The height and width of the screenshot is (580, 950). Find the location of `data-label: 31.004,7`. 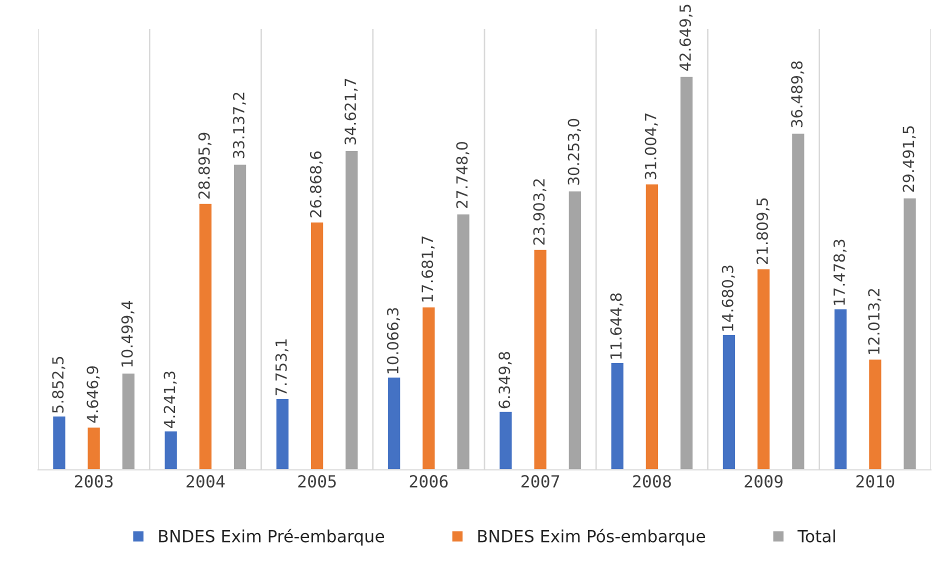

data-label: 31.004,7 is located at coordinates (651, 147).